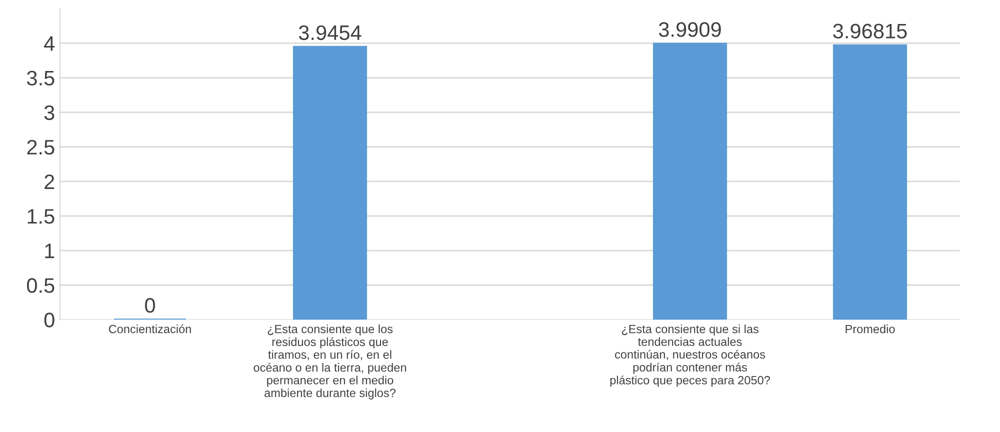 Image resolution: width=1000 pixels, height=432 pixels. What do you see at coordinates (149, 329) in the screenshot?
I see `x-tick-label: Concientización` at bounding box center [149, 329].